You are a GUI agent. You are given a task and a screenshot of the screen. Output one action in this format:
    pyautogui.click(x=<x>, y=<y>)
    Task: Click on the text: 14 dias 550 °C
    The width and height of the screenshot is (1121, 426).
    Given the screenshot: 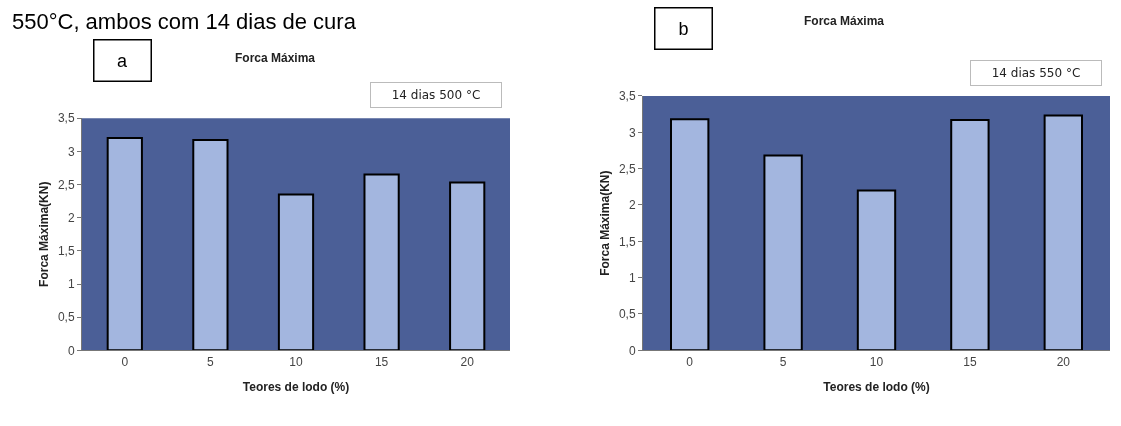 What is the action you would take?
    pyautogui.click(x=1036, y=73)
    